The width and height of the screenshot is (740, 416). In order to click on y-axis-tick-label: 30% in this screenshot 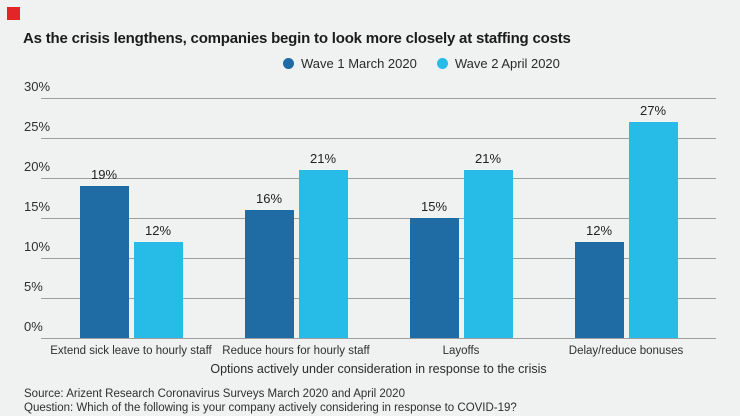, I will do `click(37, 86)`.